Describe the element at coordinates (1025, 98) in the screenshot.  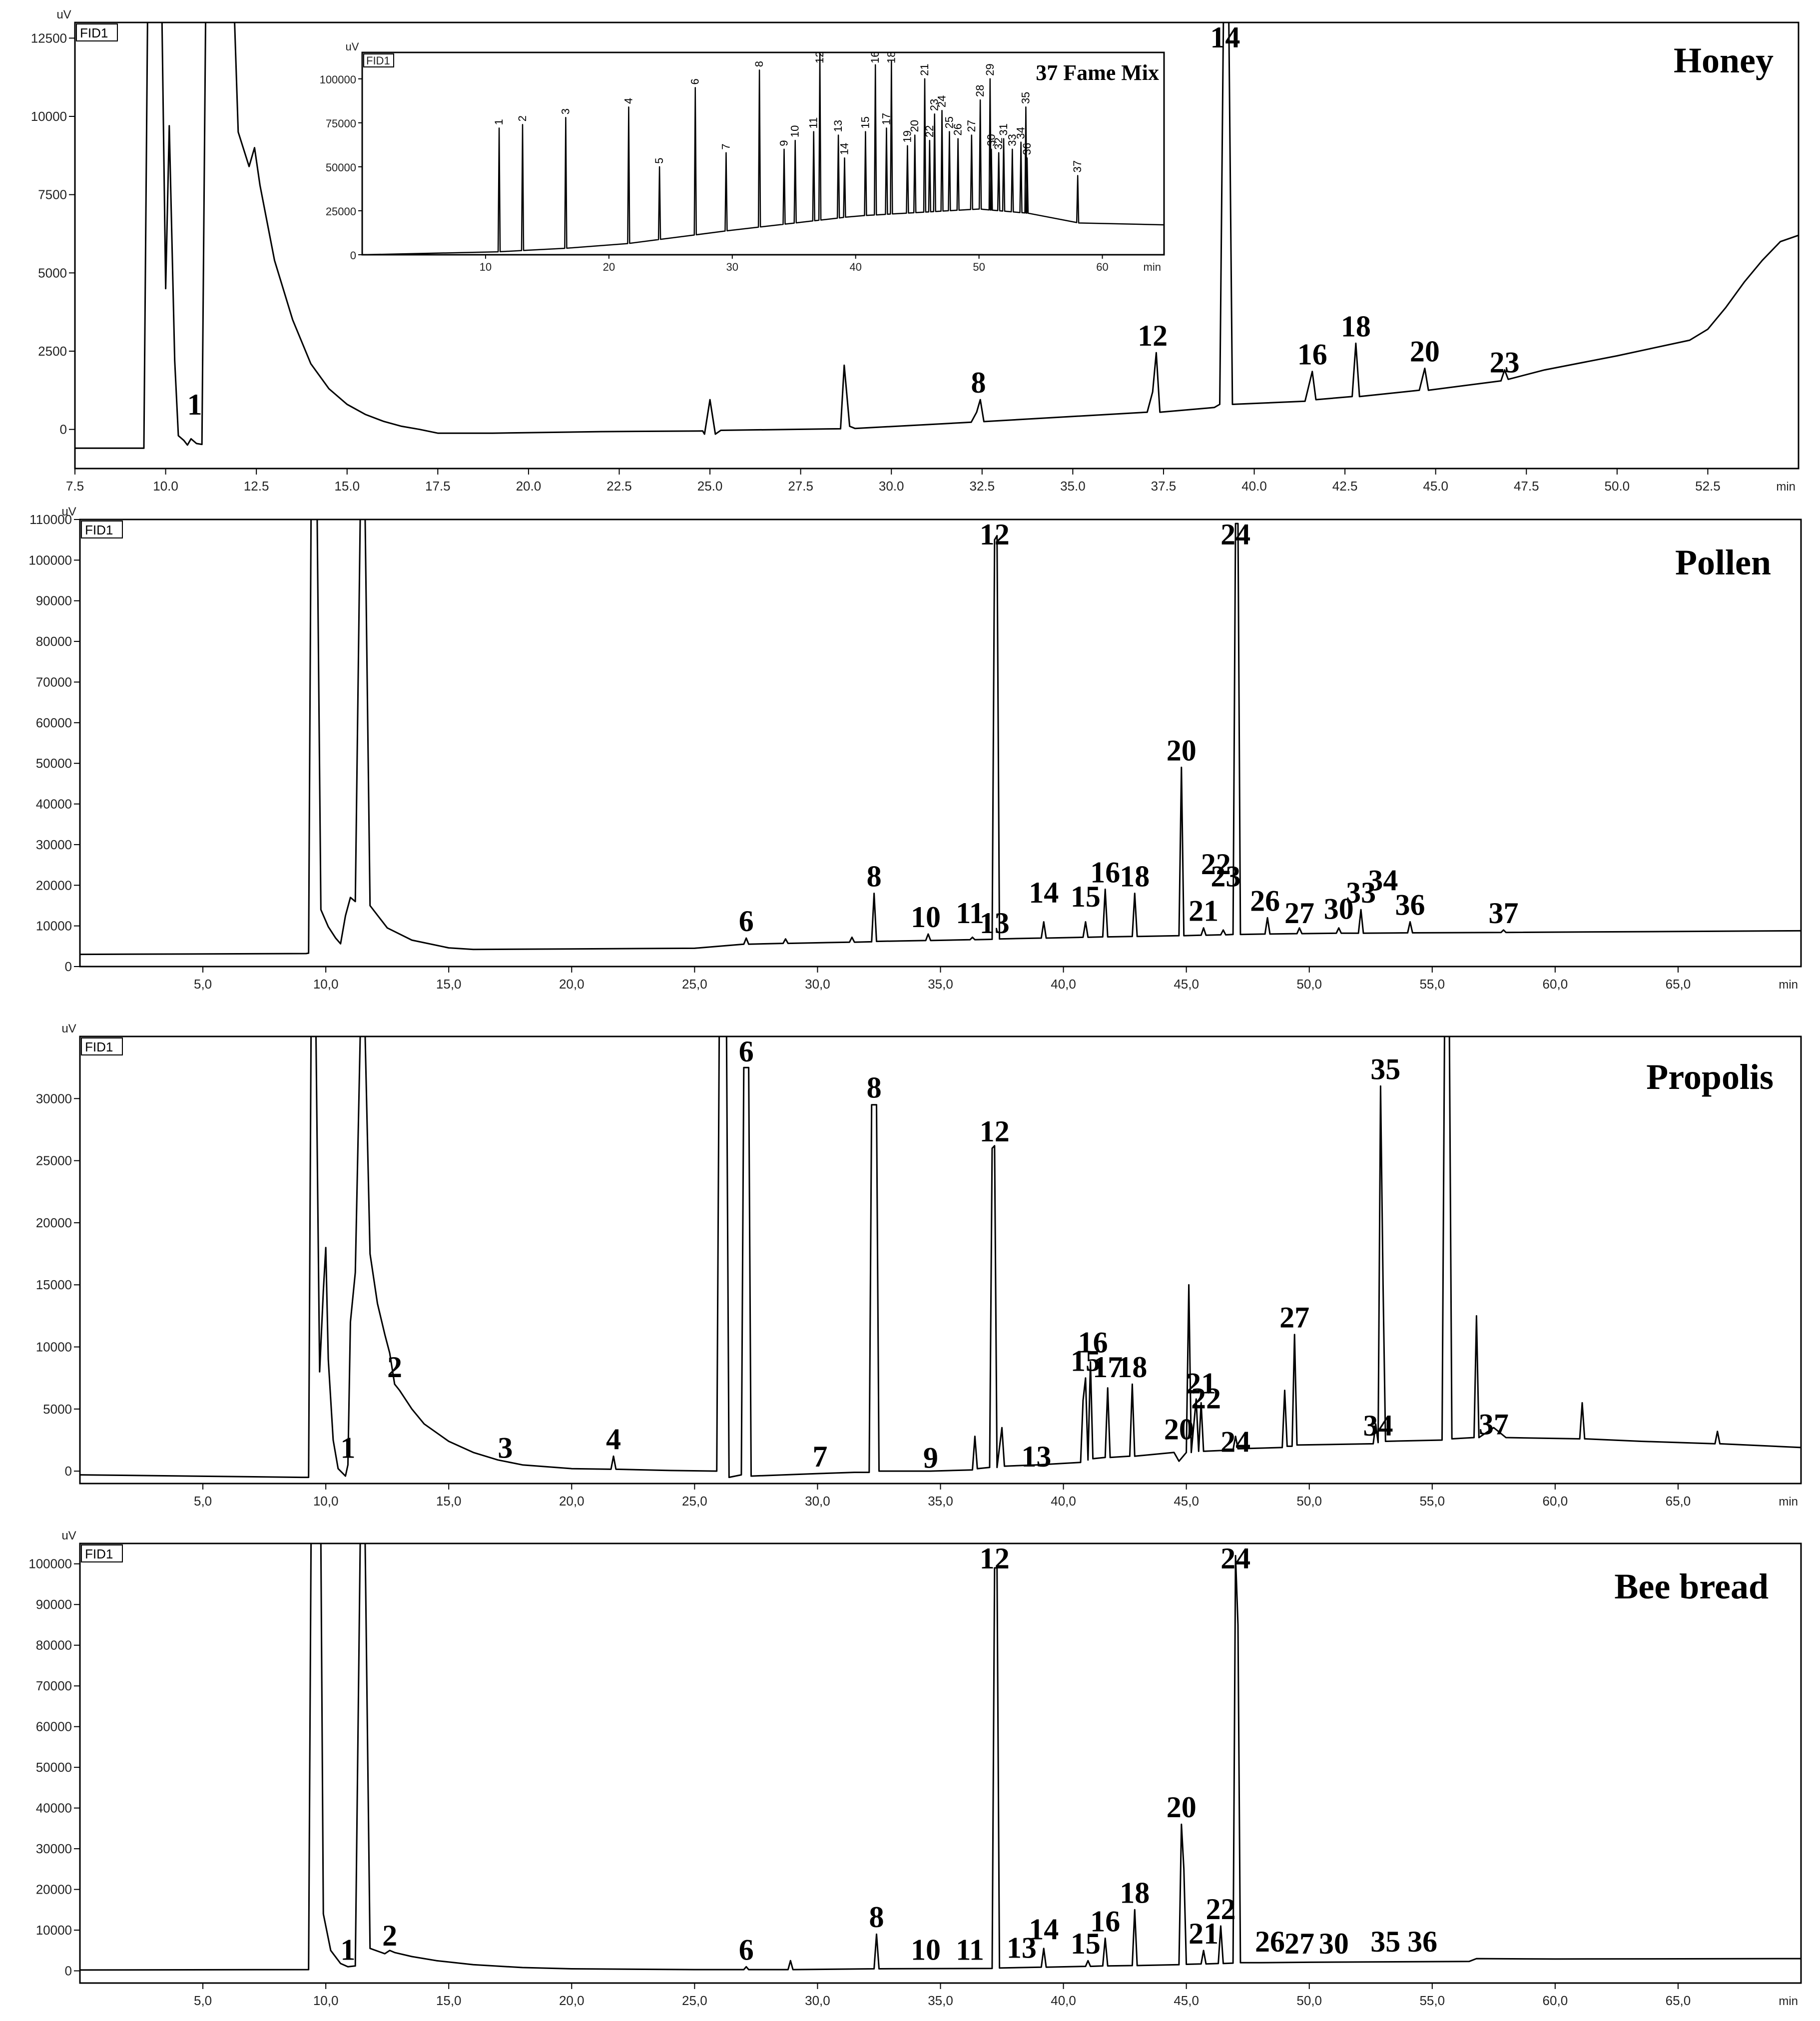
I see `fame-peak-label: 35` at that location.